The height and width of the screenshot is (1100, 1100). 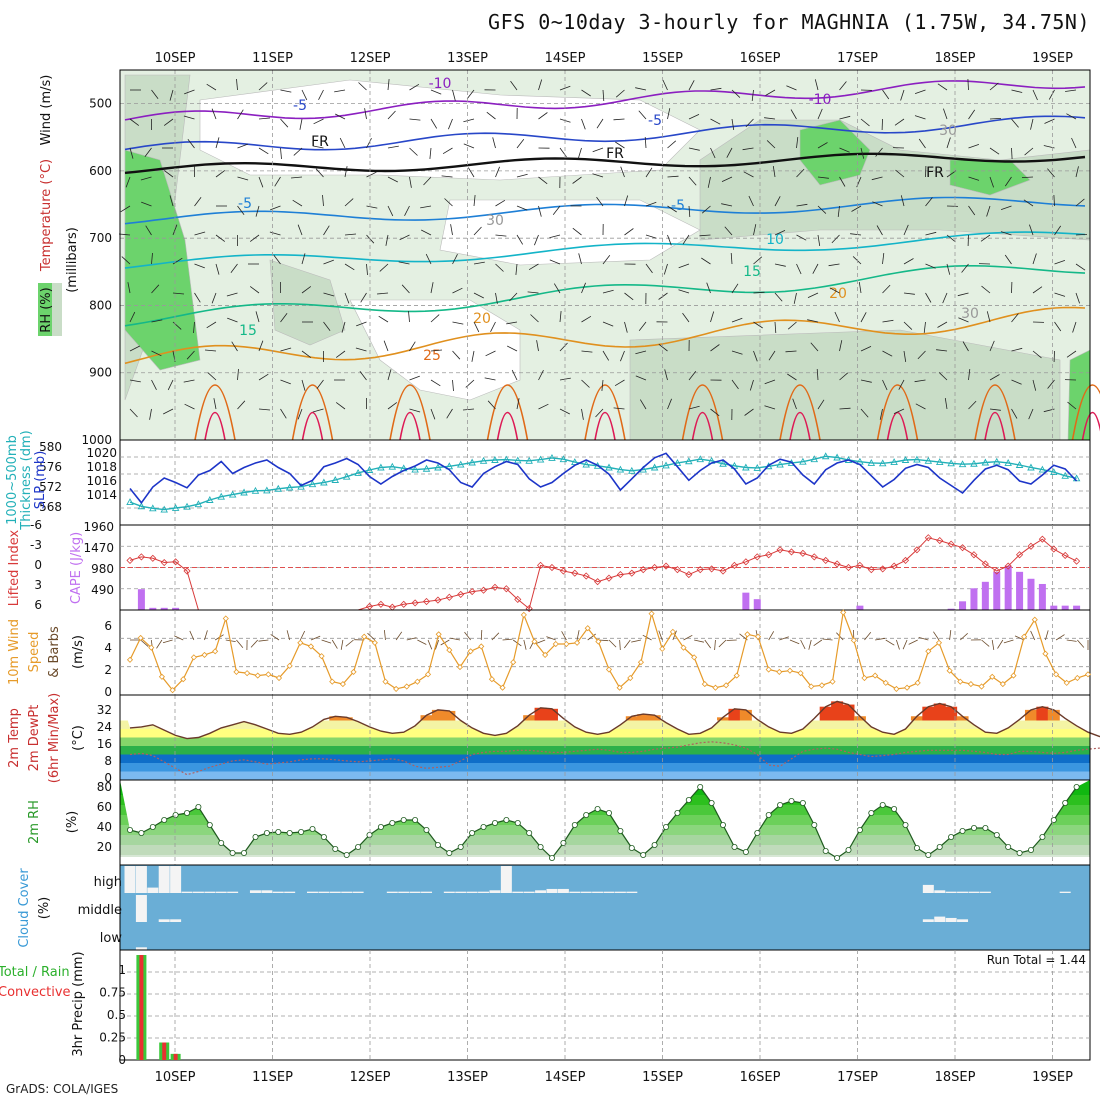 I want to click on ylabel-rh-unit: (%), so click(x=72, y=822).